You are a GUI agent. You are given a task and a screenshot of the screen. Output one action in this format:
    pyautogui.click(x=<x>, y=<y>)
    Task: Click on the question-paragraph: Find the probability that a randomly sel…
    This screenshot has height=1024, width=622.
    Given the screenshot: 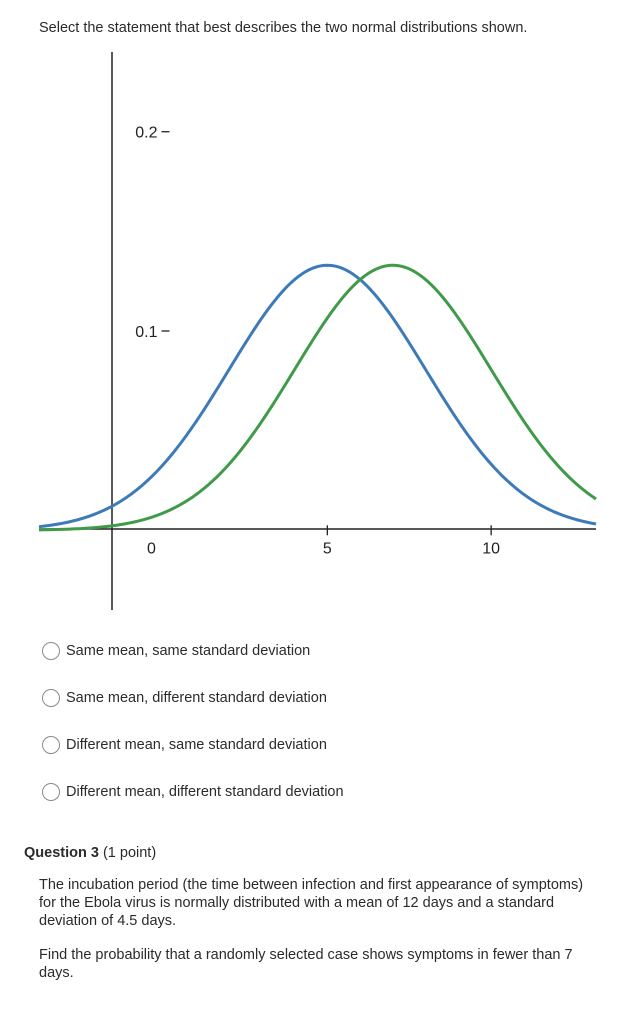 What is the action you would take?
    pyautogui.click(x=306, y=964)
    